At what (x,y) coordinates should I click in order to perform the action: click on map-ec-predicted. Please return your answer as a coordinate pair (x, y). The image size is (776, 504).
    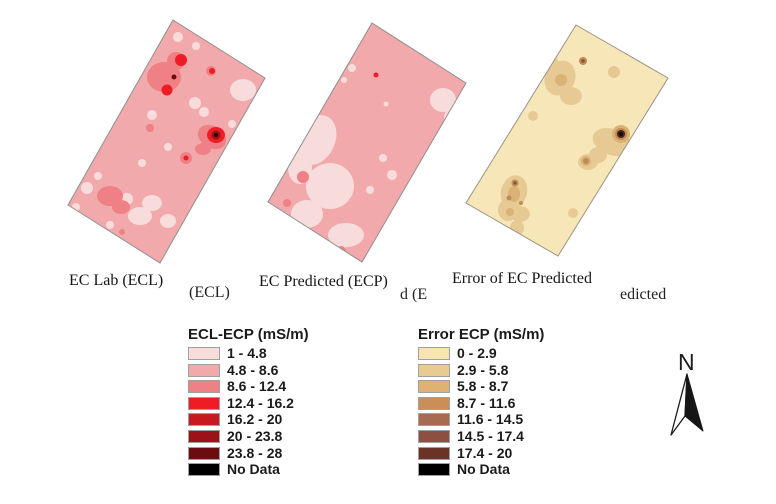
    Looking at the image, I should click on (367, 142).